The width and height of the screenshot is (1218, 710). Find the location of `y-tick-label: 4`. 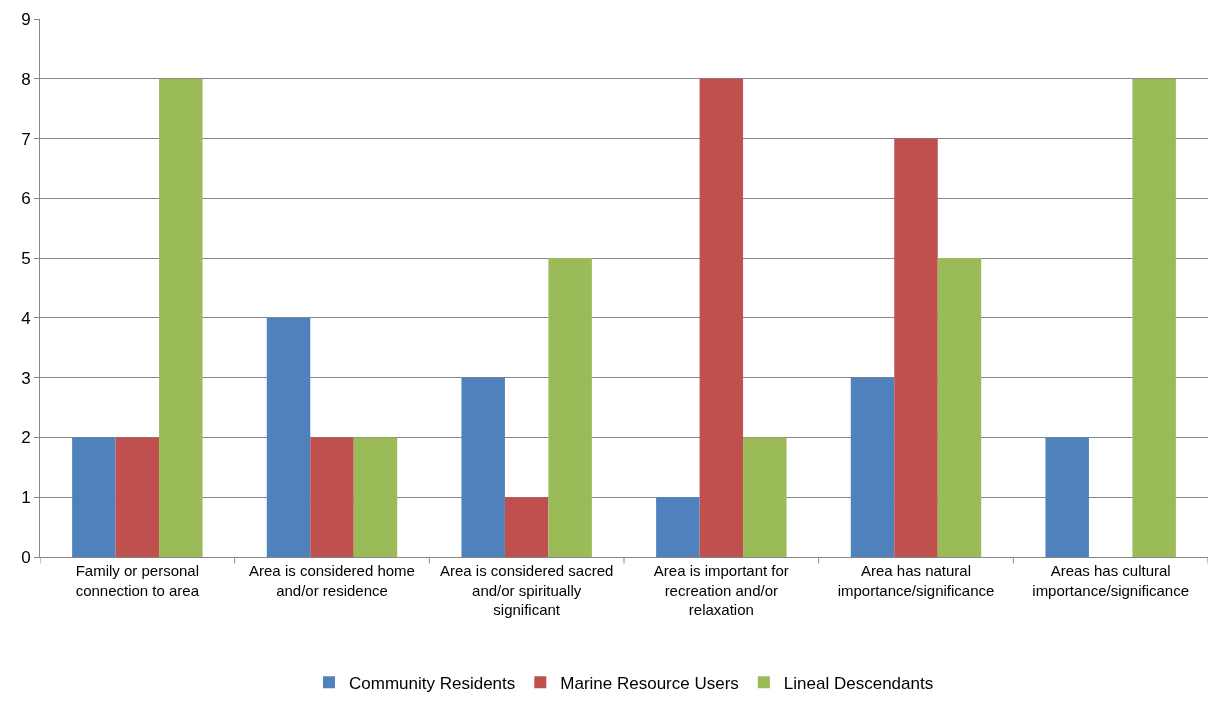

y-tick-label: 4 is located at coordinates (26, 318).